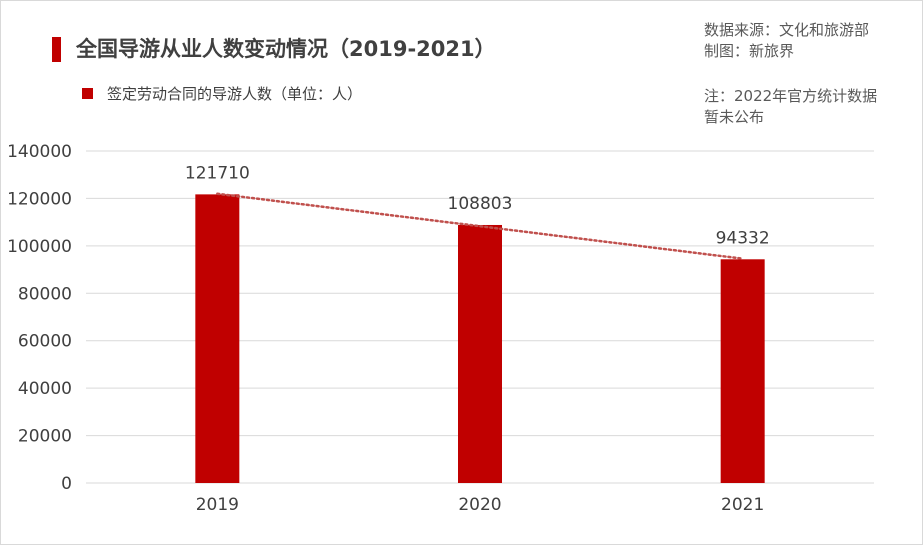 This screenshot has height=545, width=923. I want to click on credit-line: 制图：新旅界, so click(749, 51).